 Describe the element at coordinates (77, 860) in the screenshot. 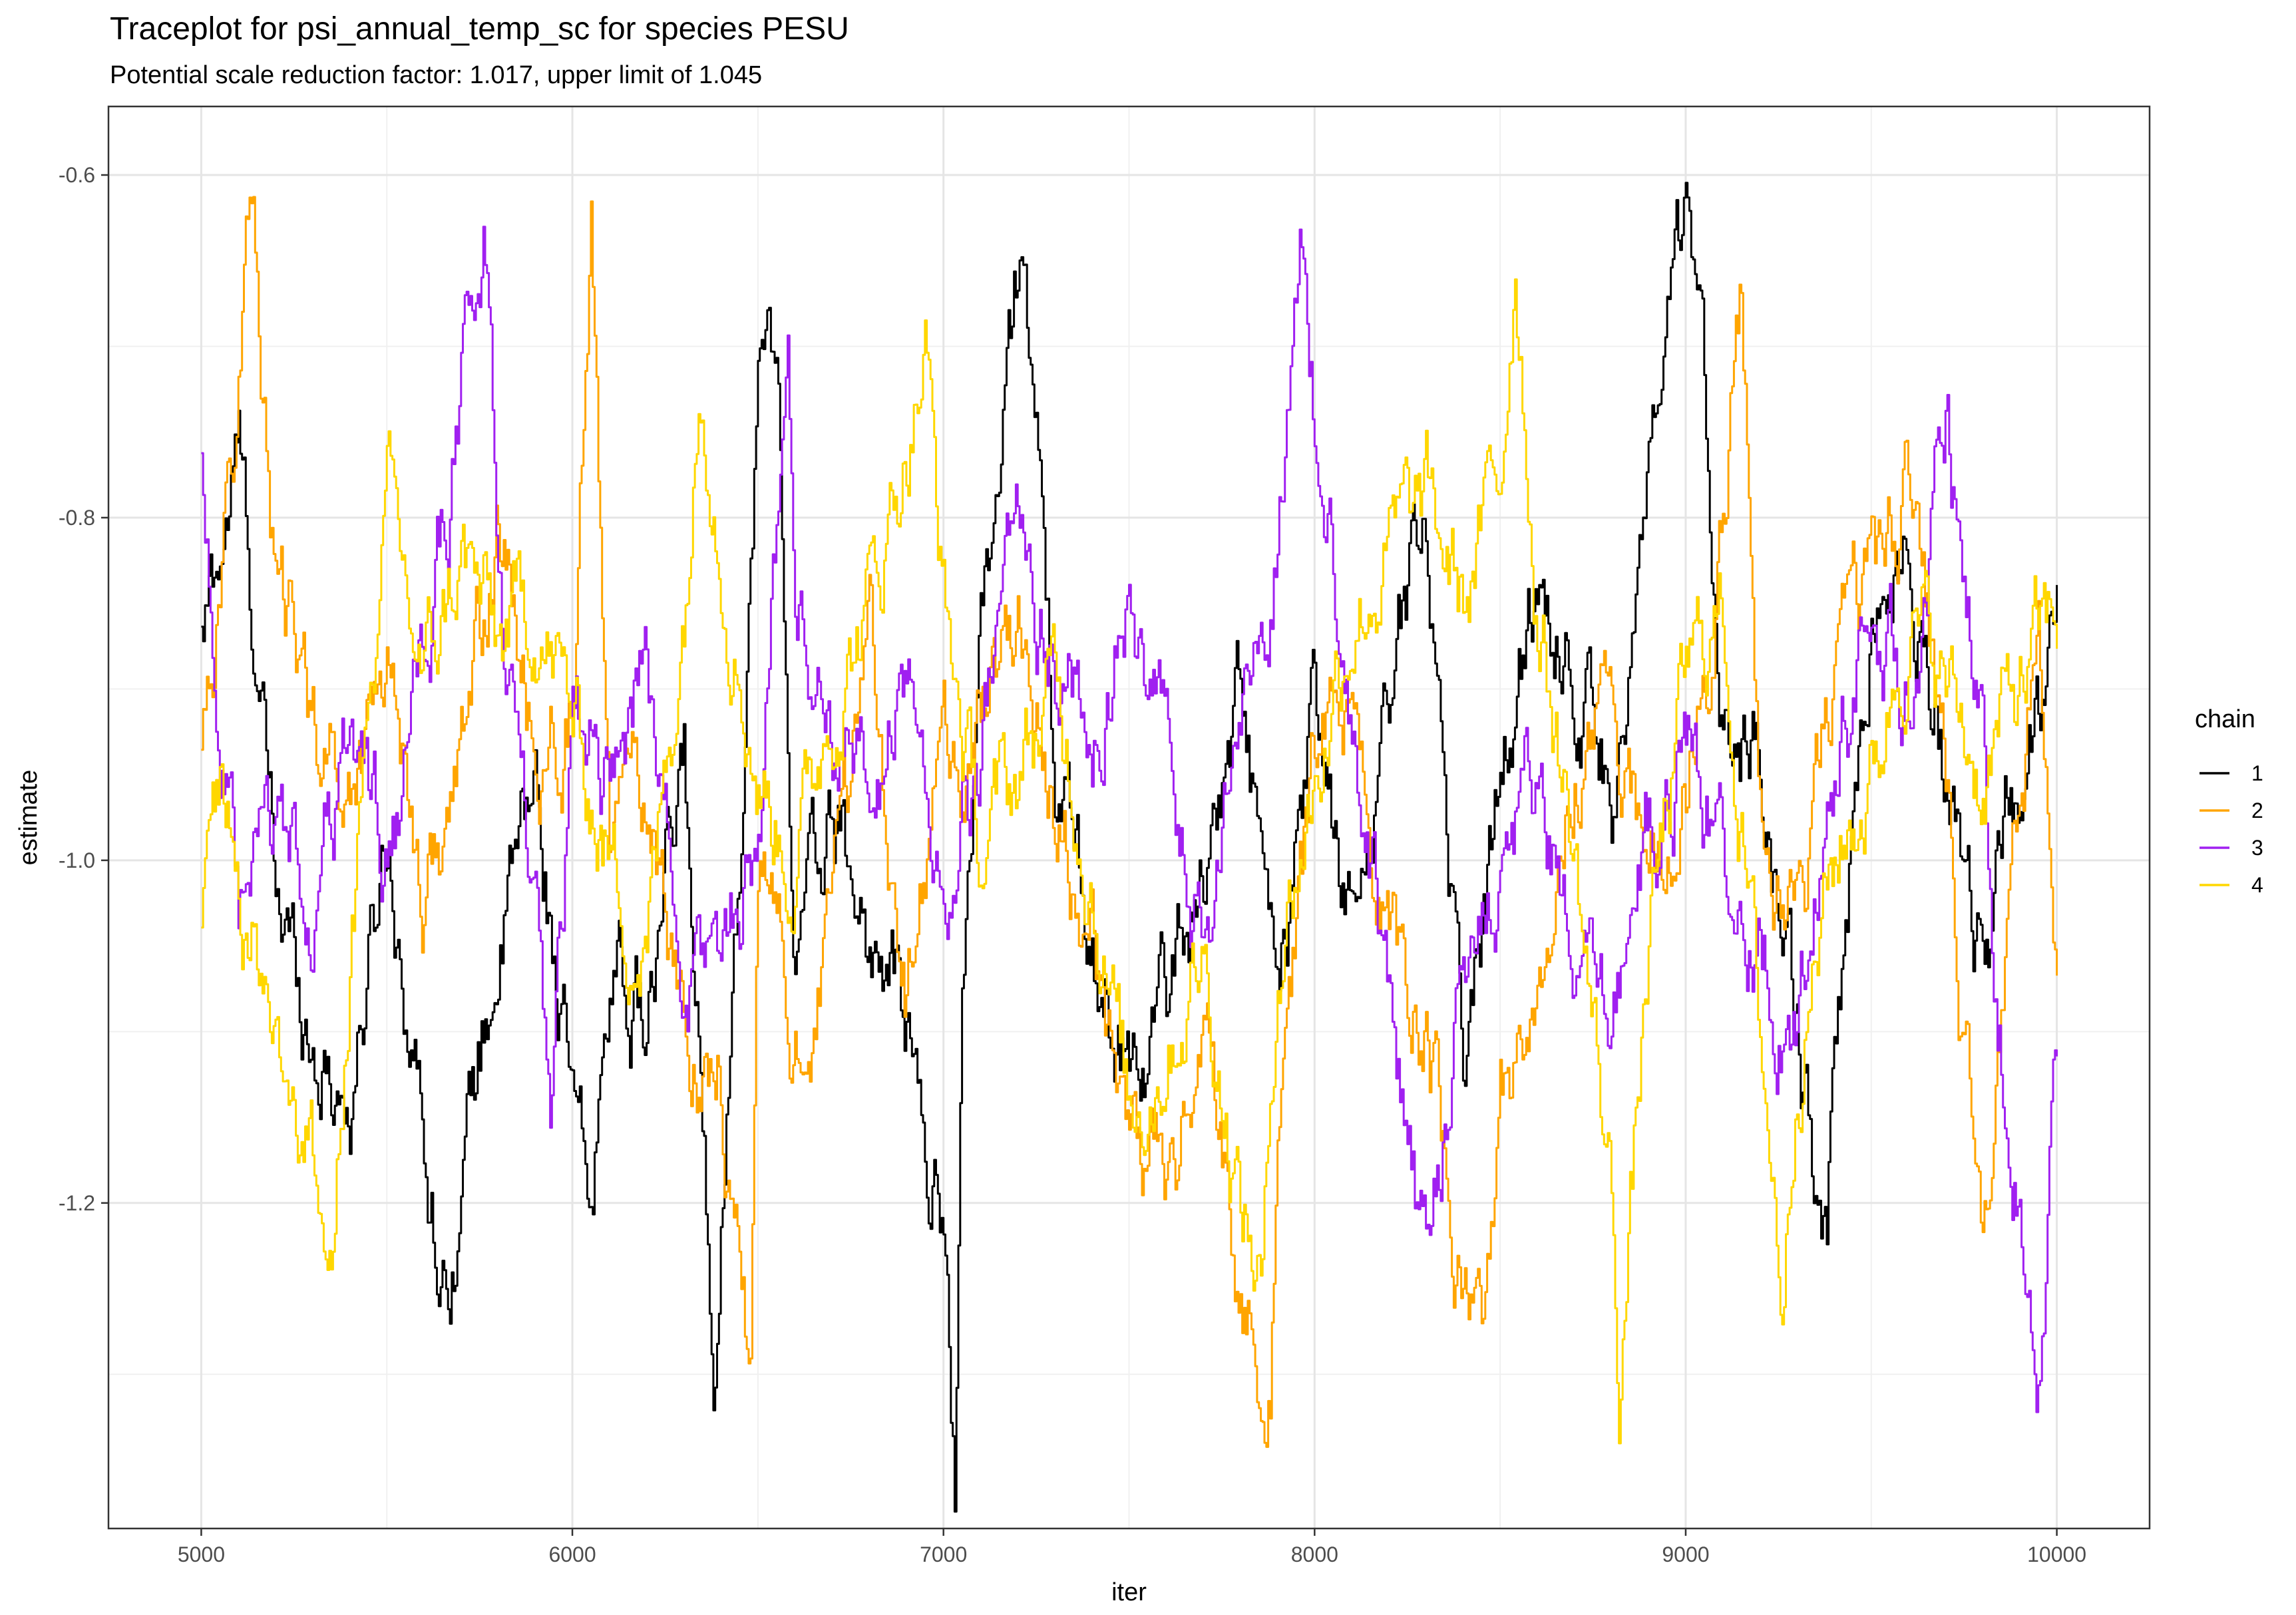

I see `y-tick-label: -1.0` at that location.